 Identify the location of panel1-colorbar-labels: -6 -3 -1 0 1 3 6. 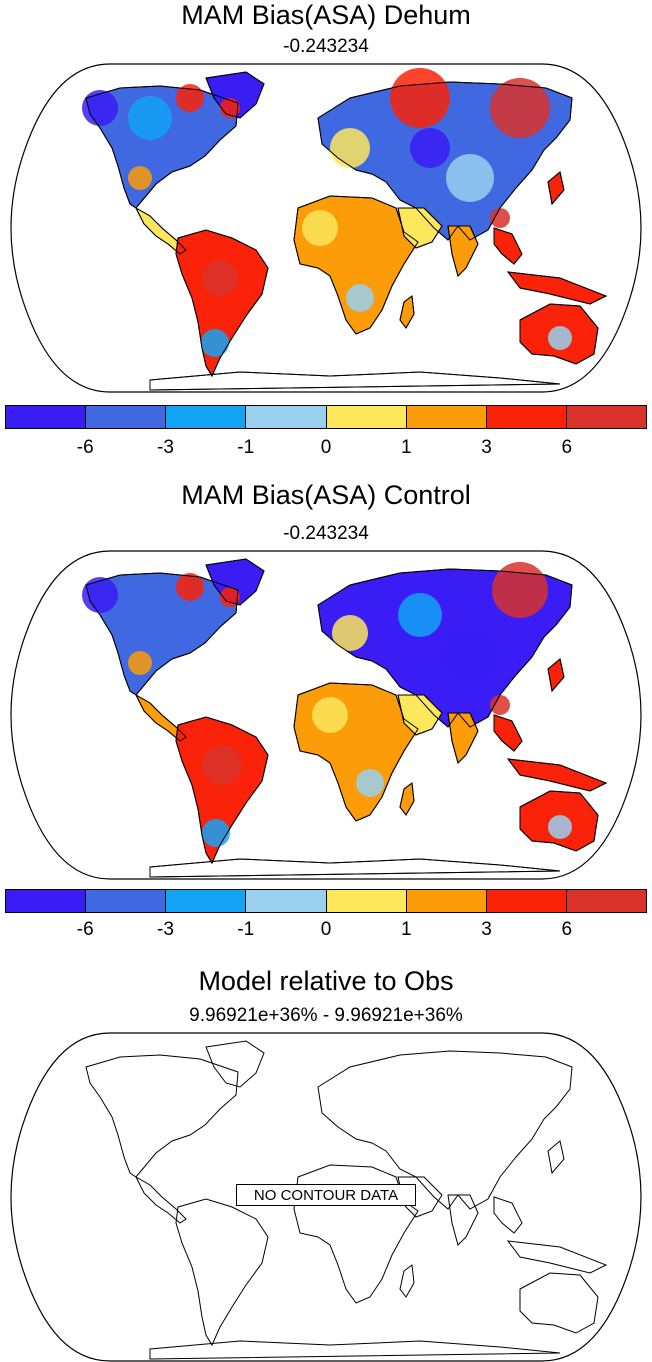
(326, 449).